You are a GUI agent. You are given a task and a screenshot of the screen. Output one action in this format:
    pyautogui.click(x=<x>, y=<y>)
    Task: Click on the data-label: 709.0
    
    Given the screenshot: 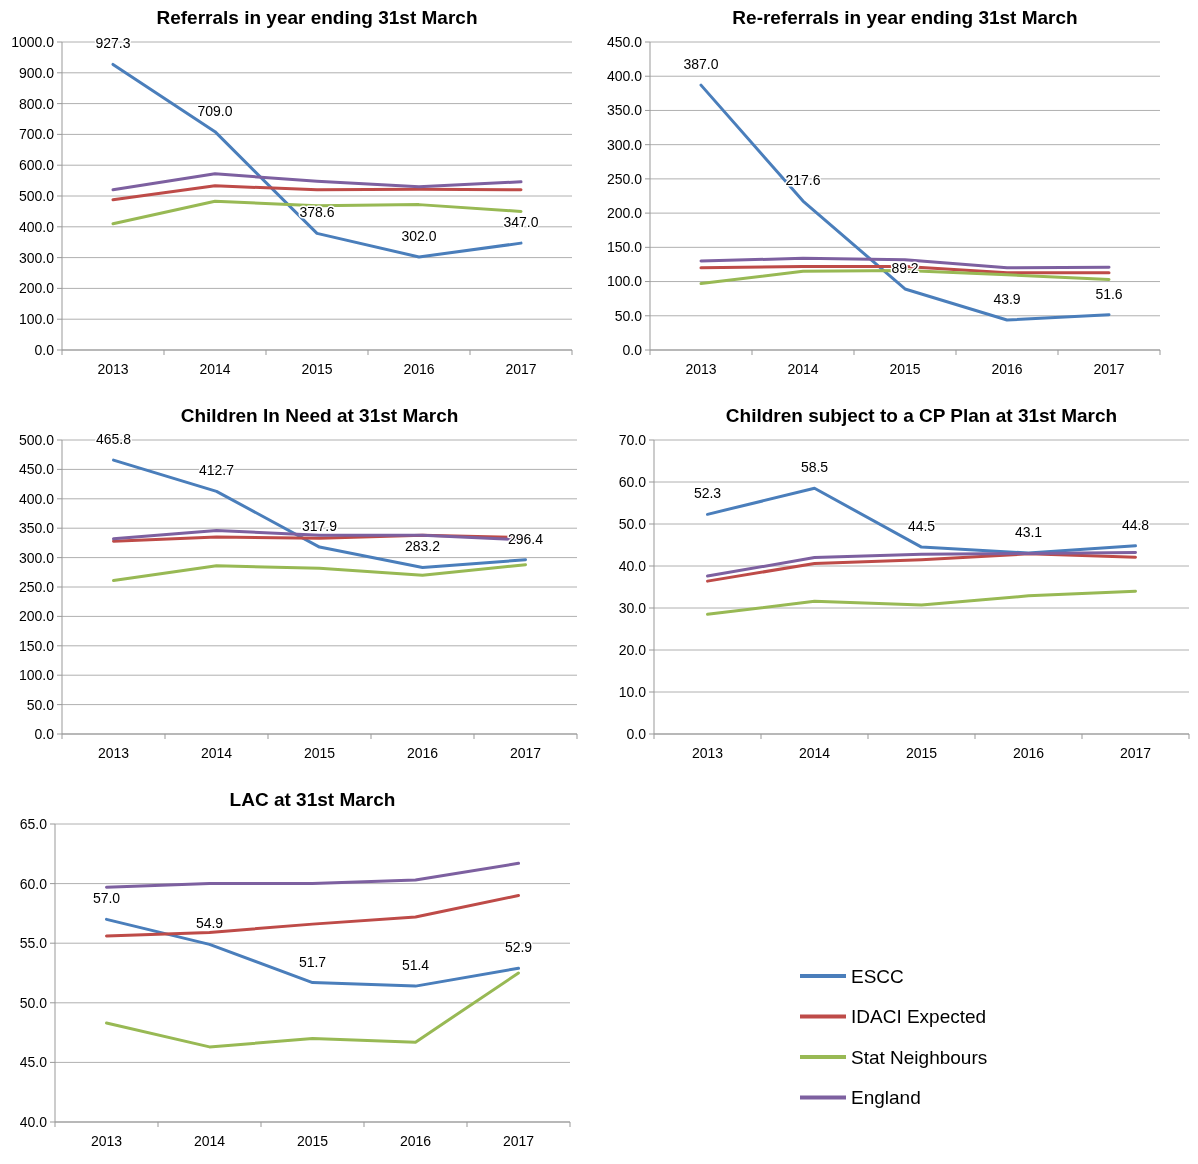 What is the action you would take?
    pyautogui.click(x=215, y=110)
    